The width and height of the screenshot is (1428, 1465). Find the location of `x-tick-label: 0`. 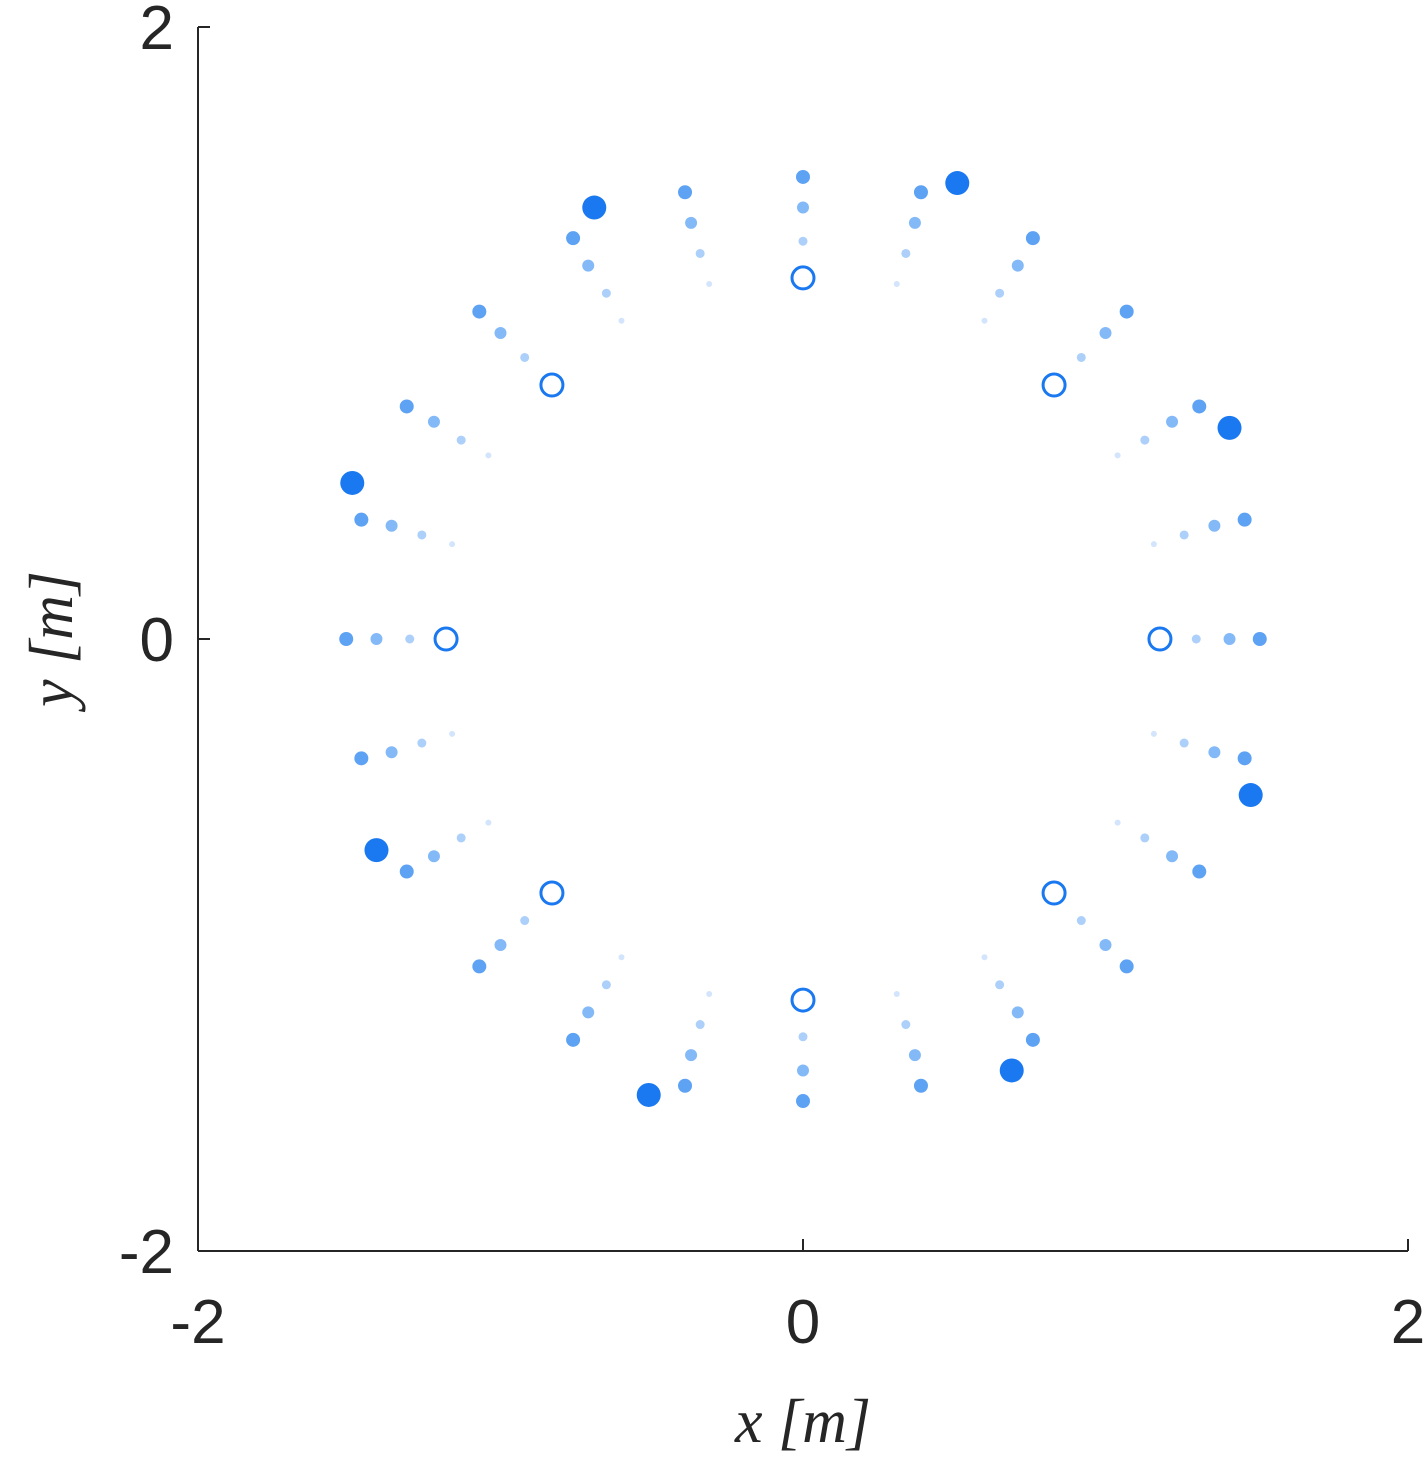

x-tick-label: 0 is located at coordinates (803, 1322).